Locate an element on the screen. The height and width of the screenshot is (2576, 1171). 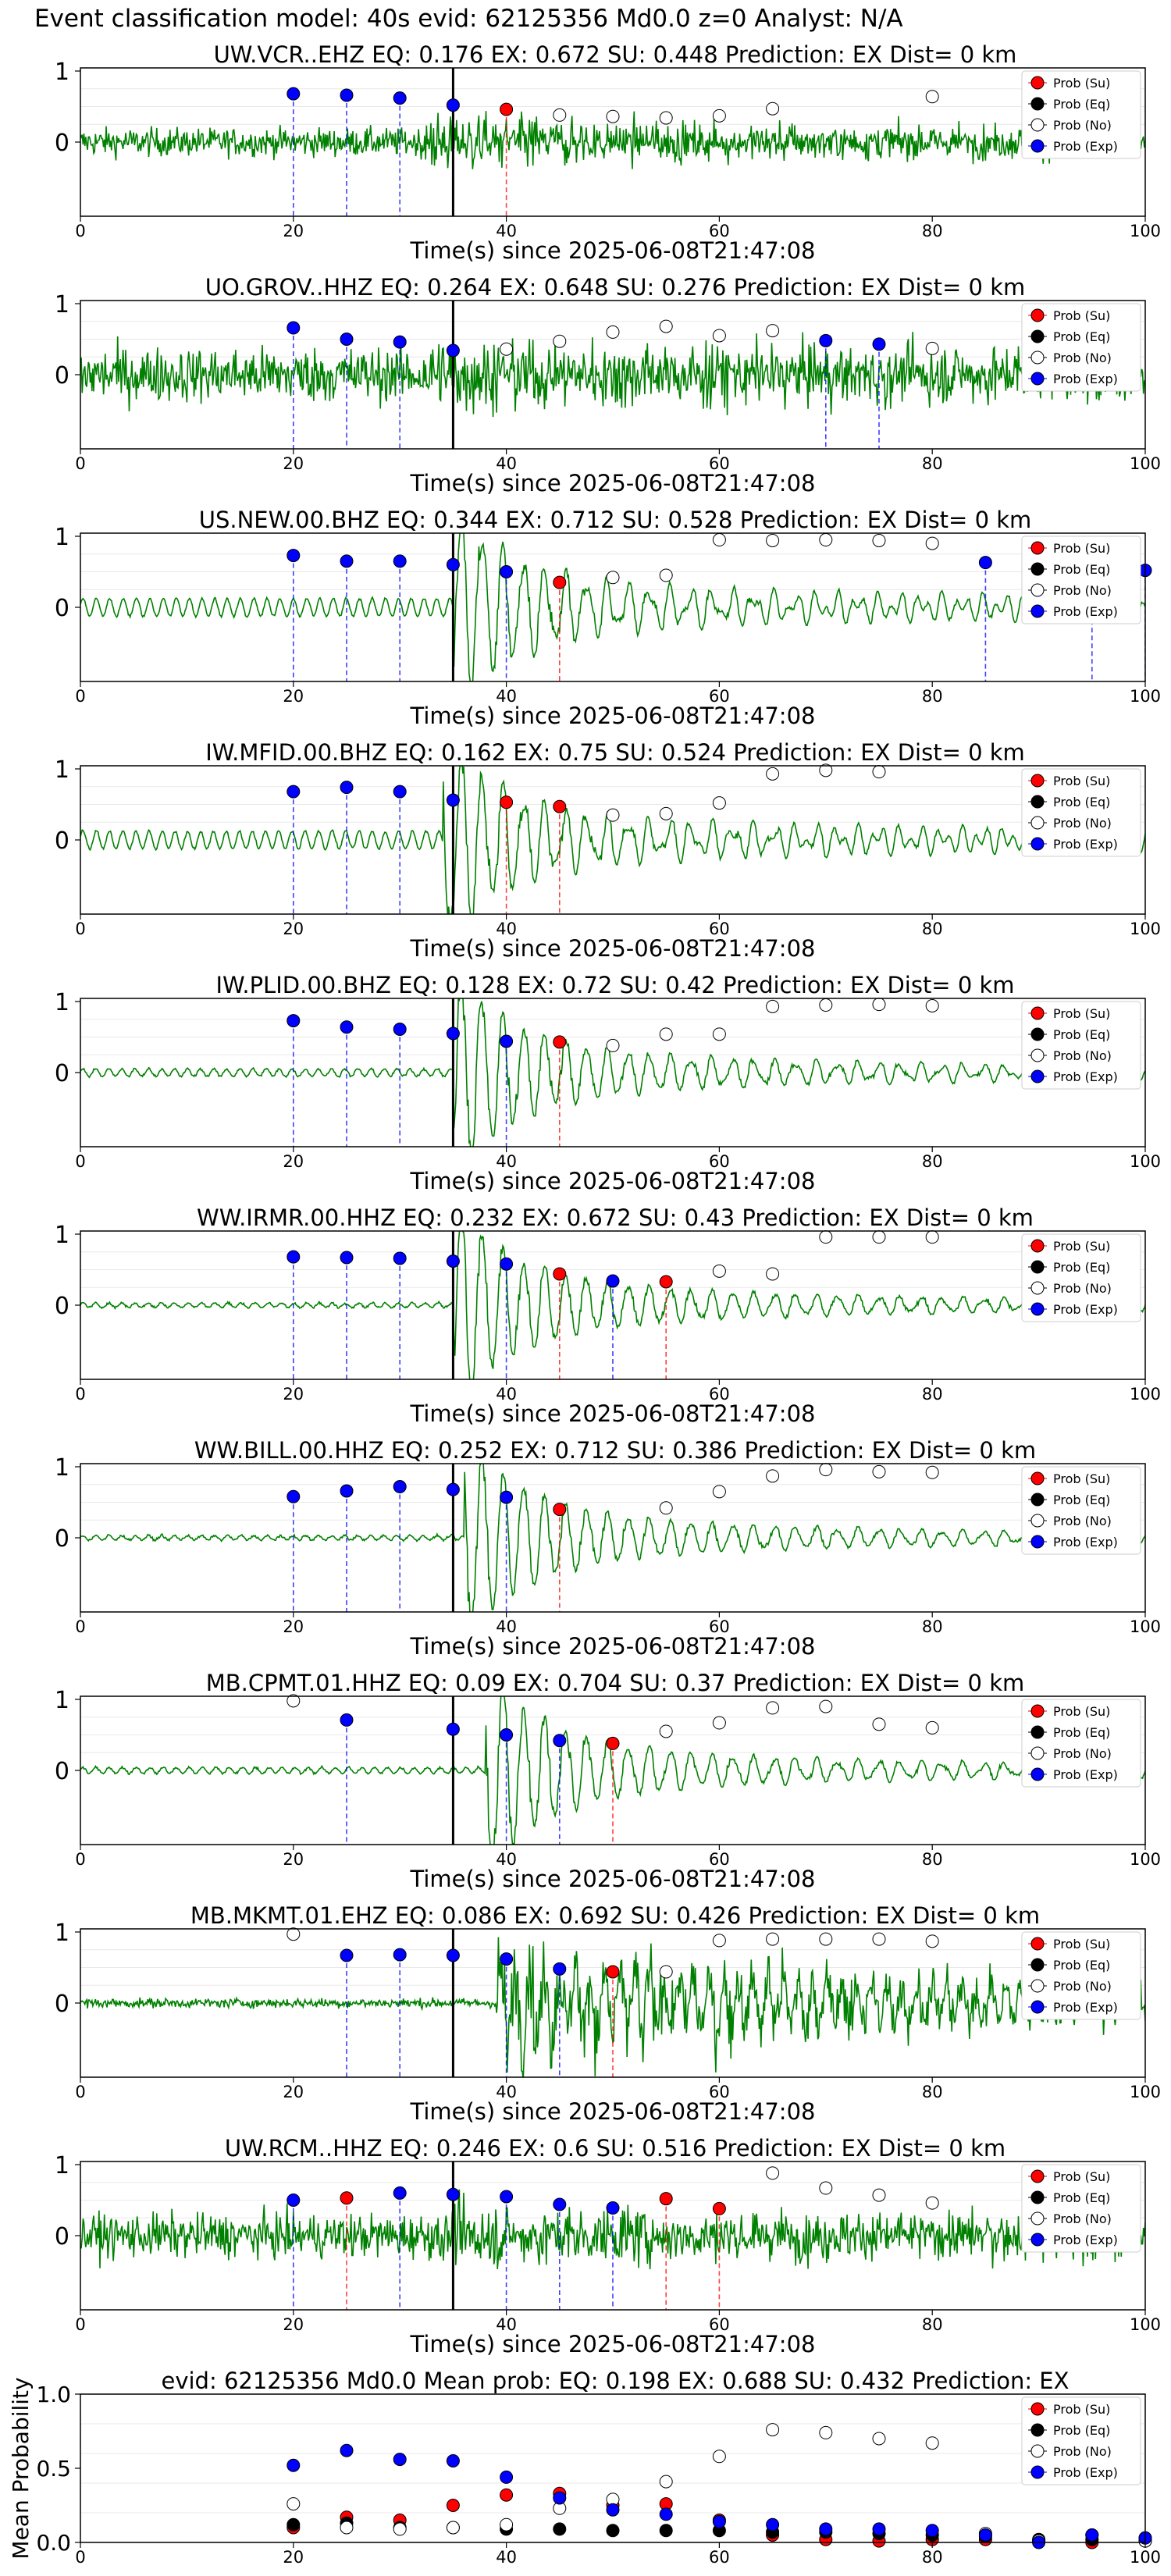
waveform-trace is located at coordinates (612, 375).